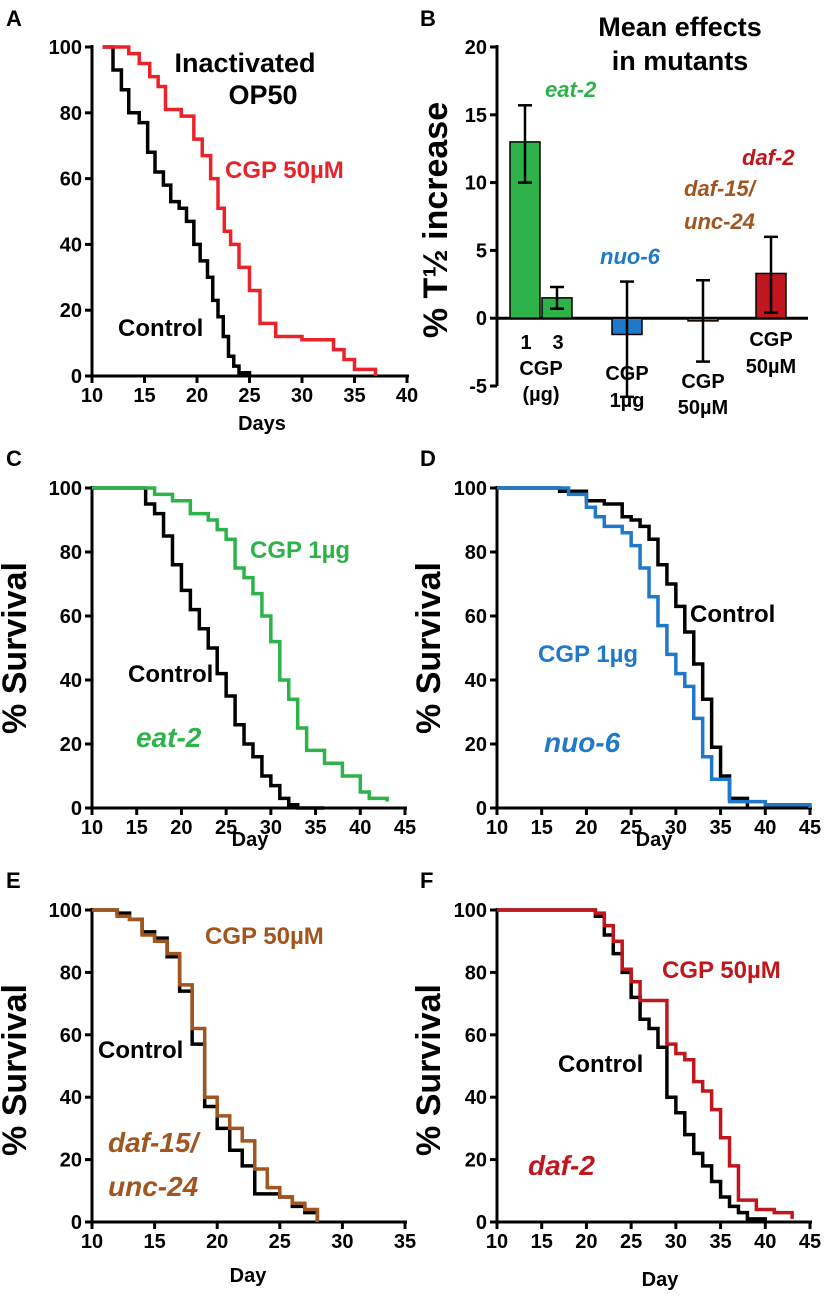  What do you see at coordinates (144, 396) in the screenshot?
I see `panel-a-xtick-label: 15` at bounding box center [144, 396].